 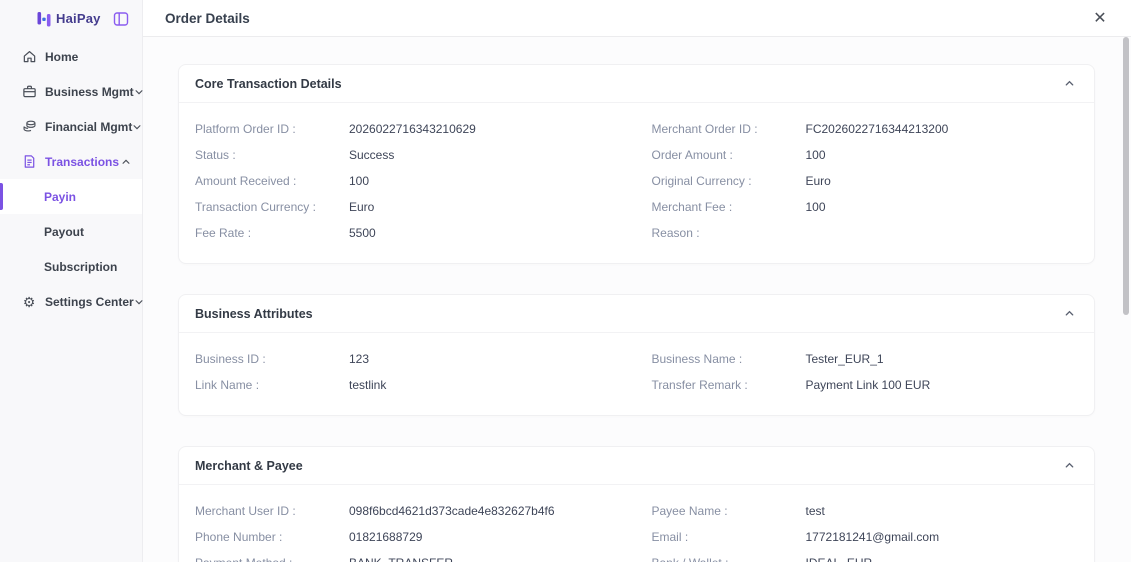 I want to click on field-label: Merchant User ID :, so click(x=245, y=511).